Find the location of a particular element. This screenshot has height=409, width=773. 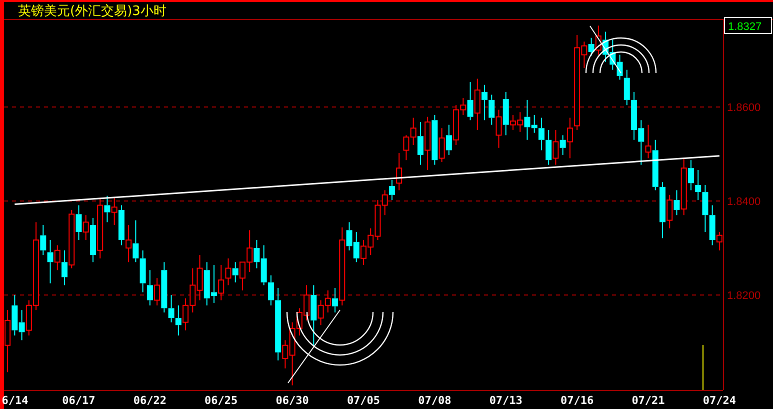

x-tick-label: 06/22 is located at coordinates (149, 400).